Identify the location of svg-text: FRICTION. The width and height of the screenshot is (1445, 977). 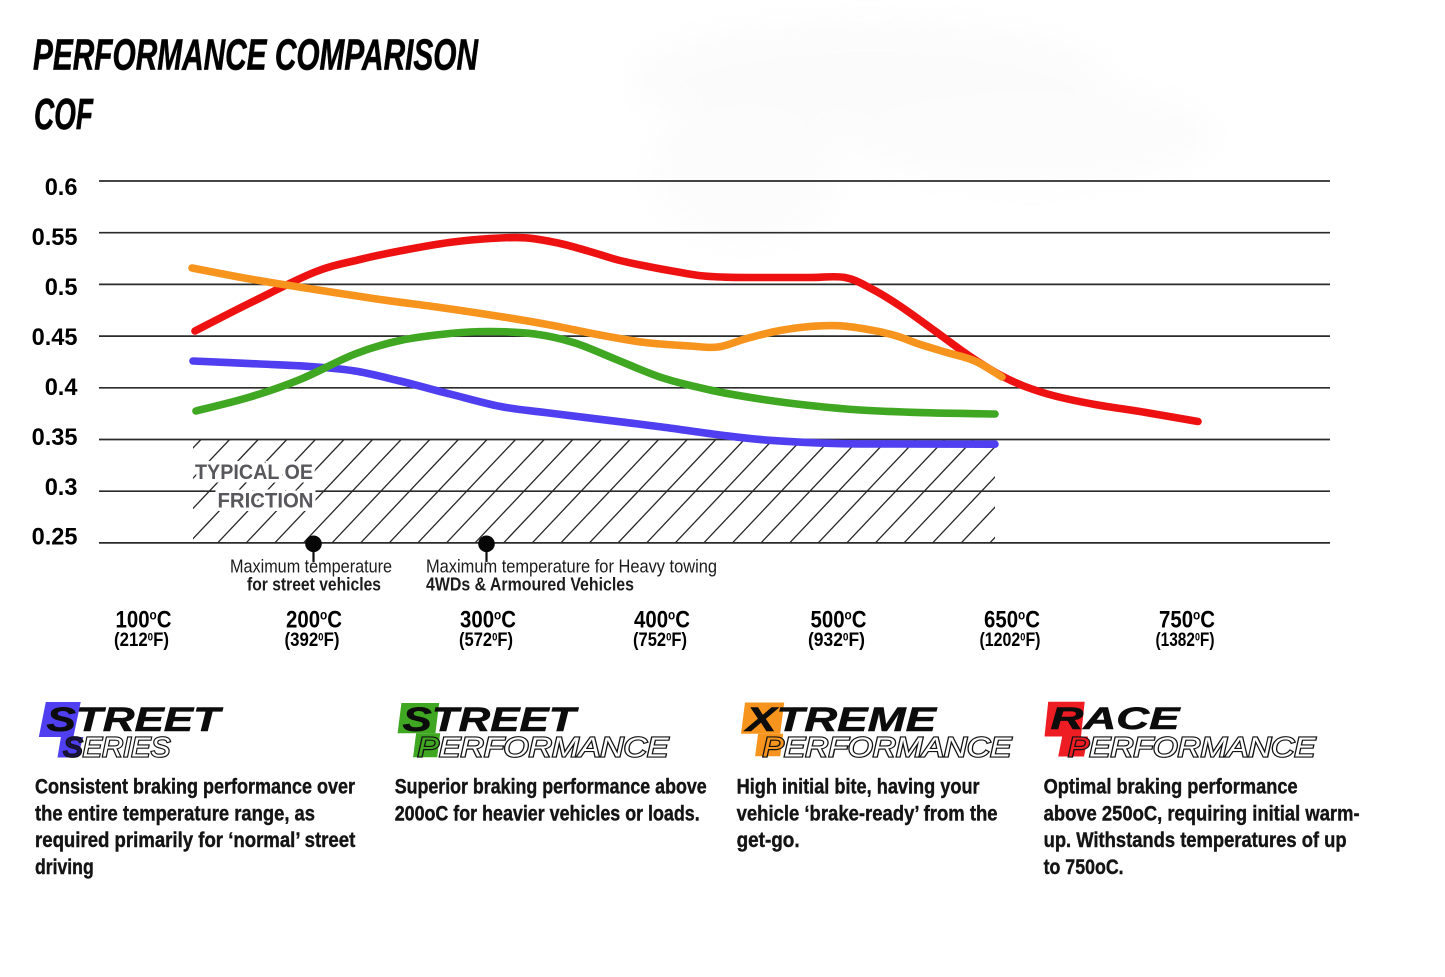
(266, 501).